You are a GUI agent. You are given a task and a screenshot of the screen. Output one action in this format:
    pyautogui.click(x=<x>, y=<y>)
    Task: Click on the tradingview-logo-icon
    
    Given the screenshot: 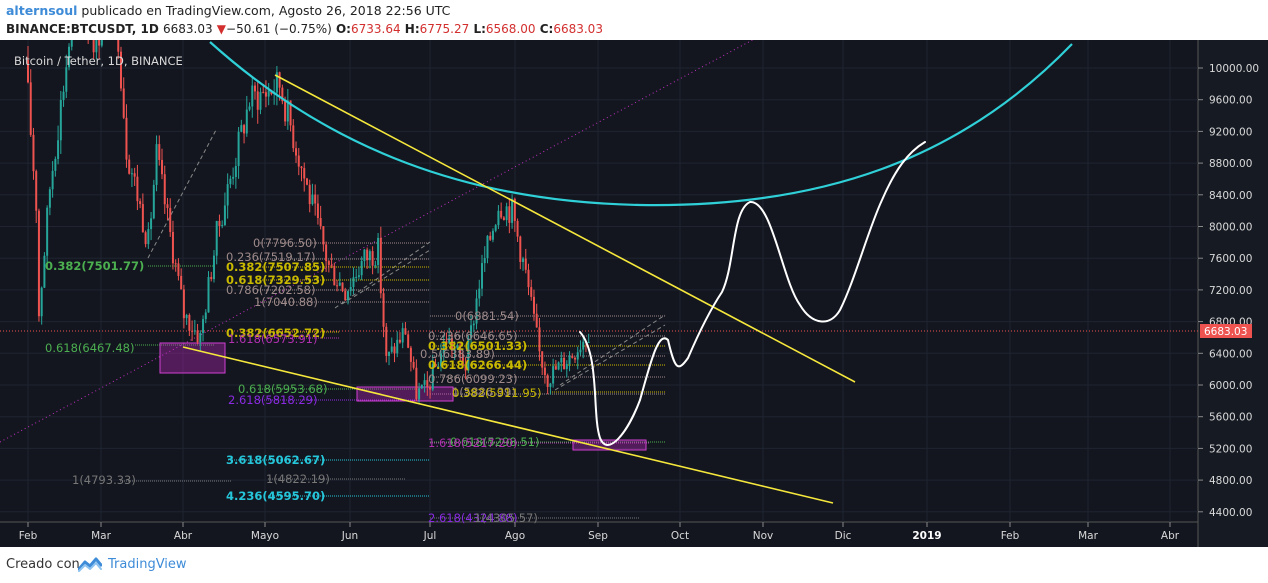 What is the action you would take?
    pyautogui.click(x=90, y=567)
    